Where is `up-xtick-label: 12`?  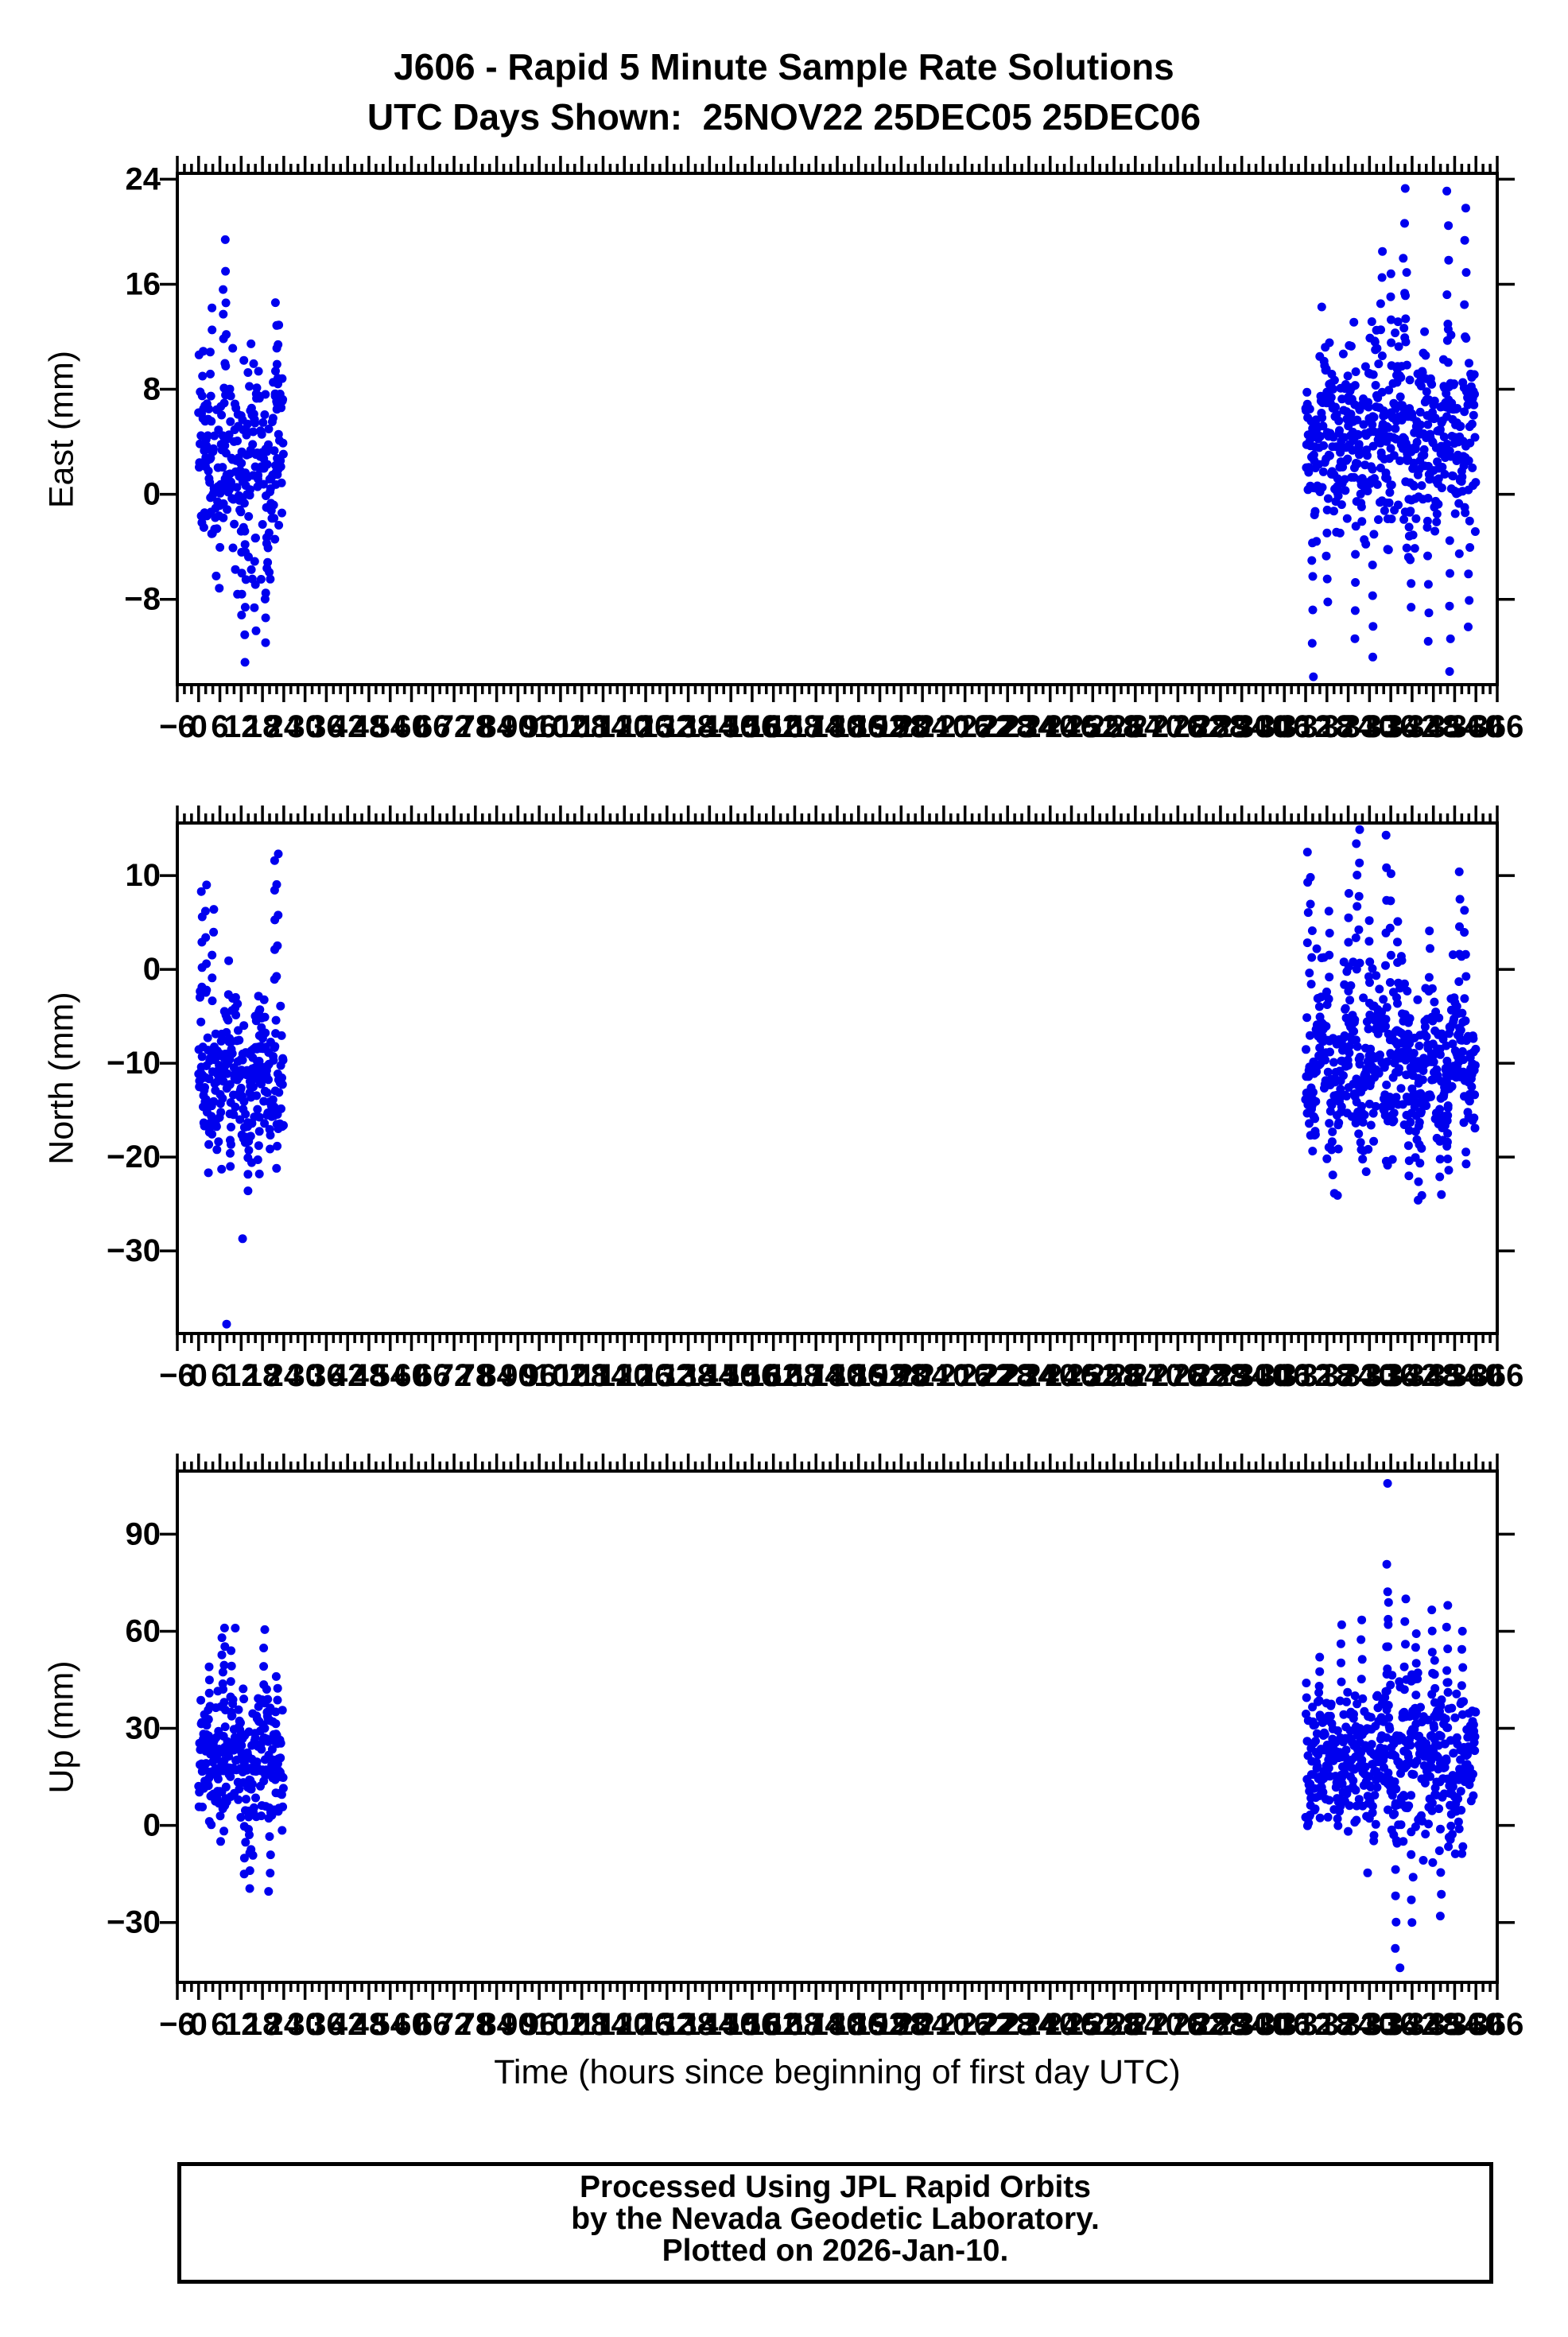
up-xtick-label: 12 is located at coordinates (241, 2024).